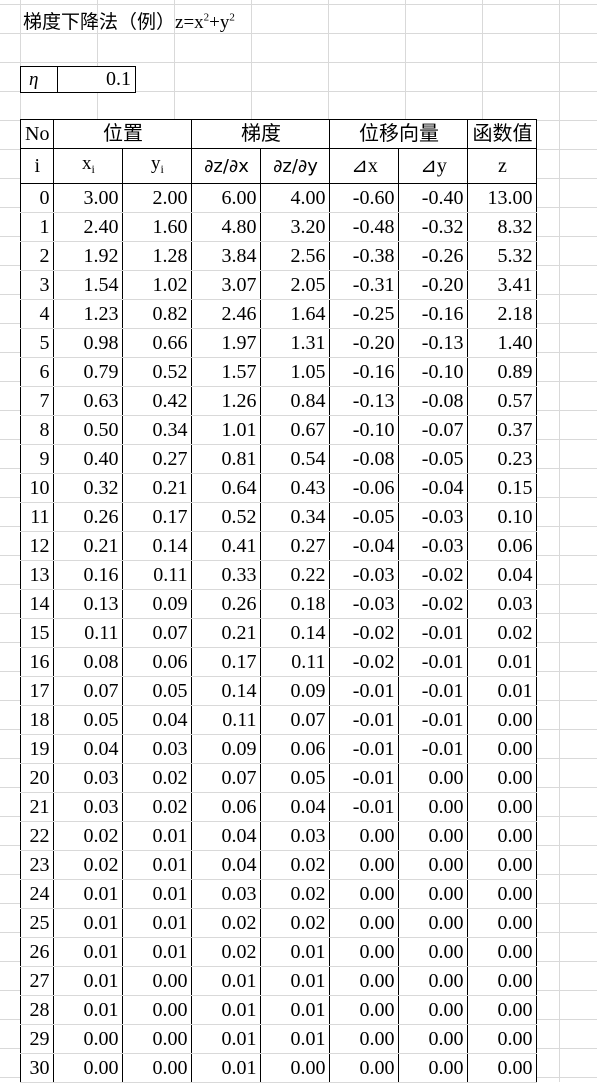  What do you see at coordinates (37, 604) in the screenshot?
I see `cell-i: 14` at bounding box center [37, 604].